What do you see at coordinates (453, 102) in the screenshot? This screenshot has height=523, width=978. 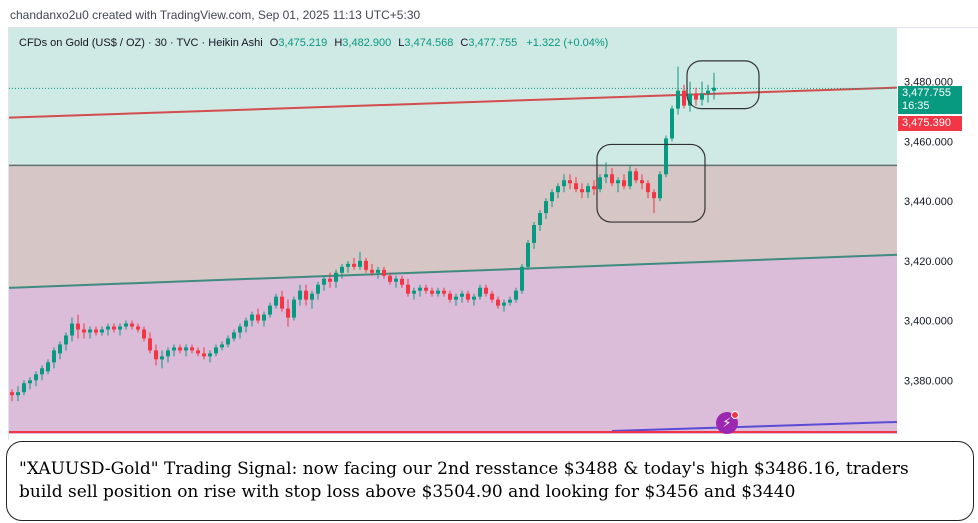 I see `trendline-resistance` at bounding box center [453, 102].